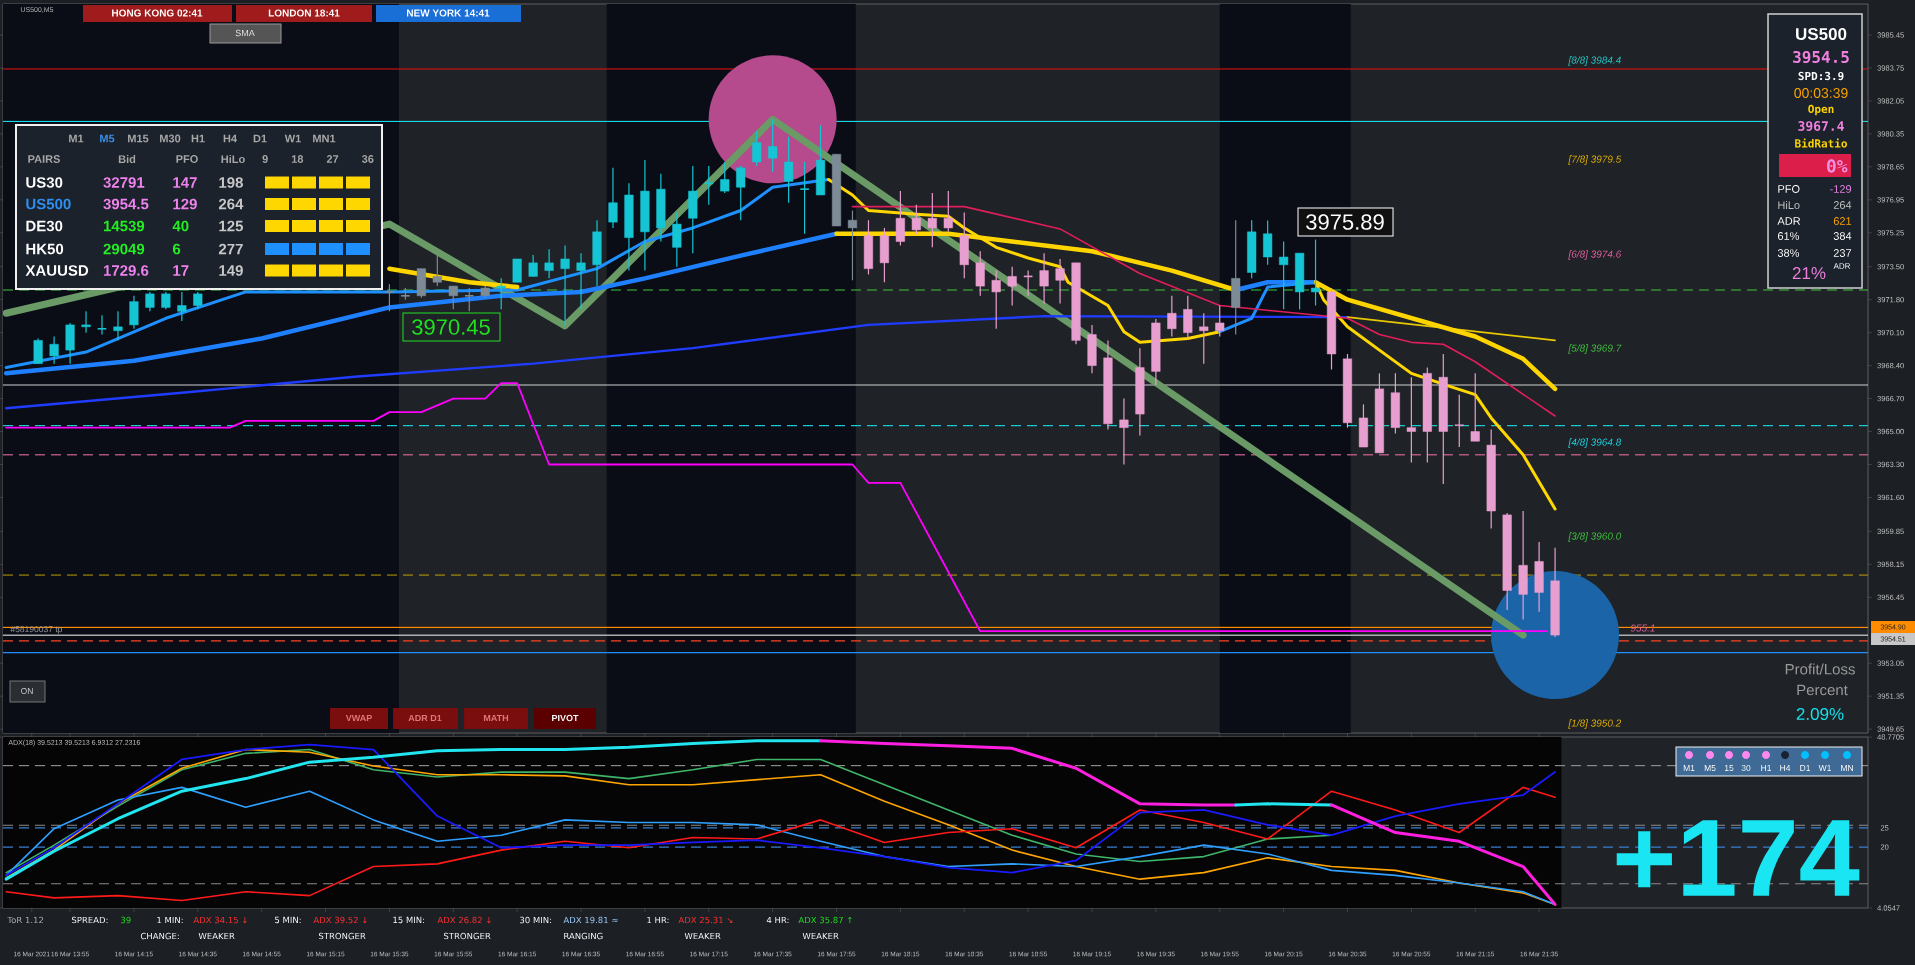 The width and height of the screenshot is (1915, 965). Describe the element at coordinates (124, 249) in the screenshot. I see `annotation: 29049` at that location.